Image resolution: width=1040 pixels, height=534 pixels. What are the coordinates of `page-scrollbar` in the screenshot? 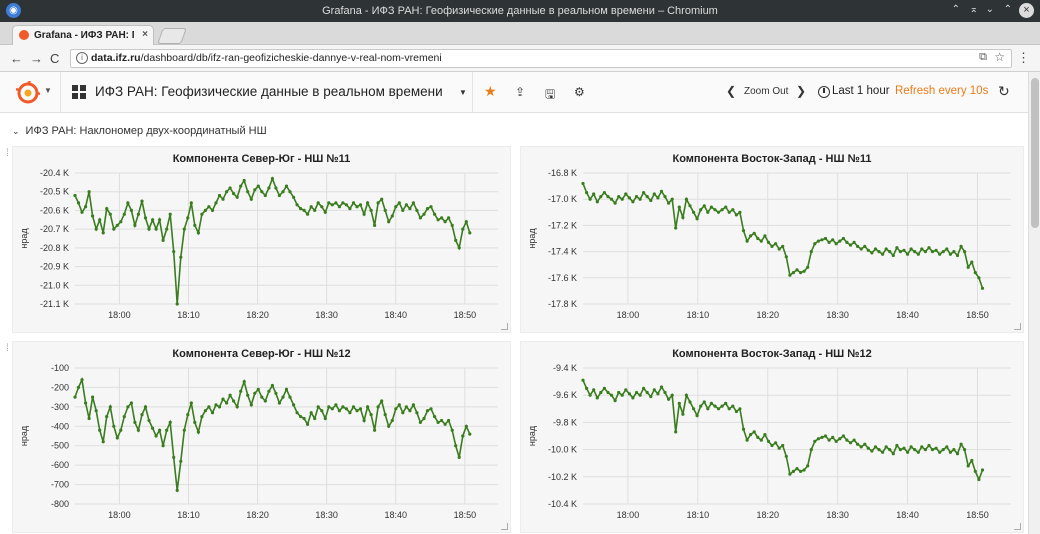 It's located at (1034, 303).